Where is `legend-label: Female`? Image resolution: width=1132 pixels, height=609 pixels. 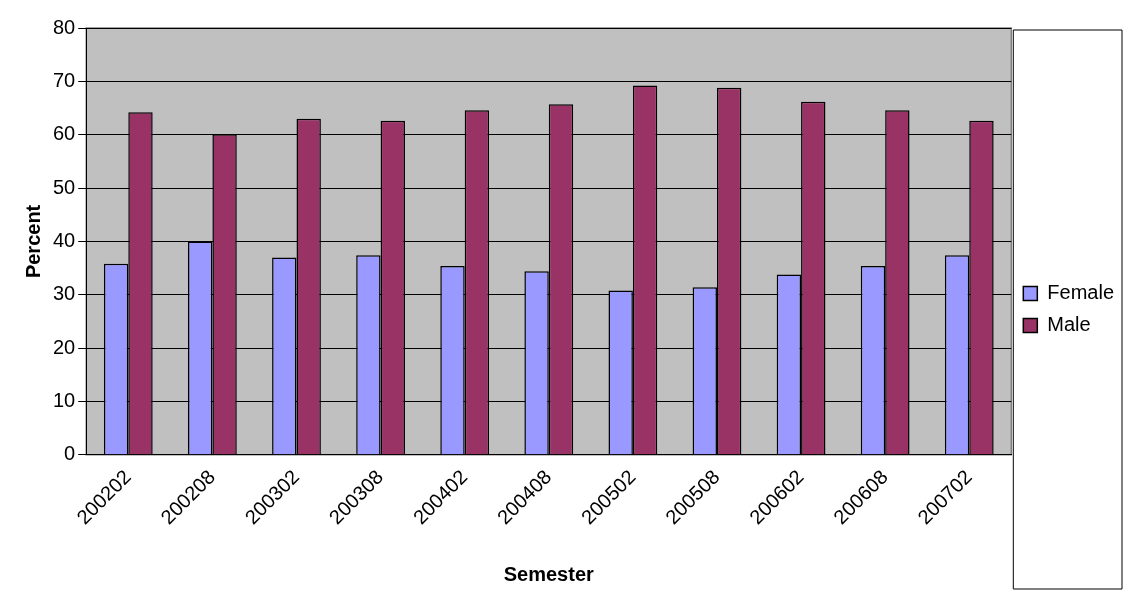
legend-label: Female is located at coordinates (1081, 292).